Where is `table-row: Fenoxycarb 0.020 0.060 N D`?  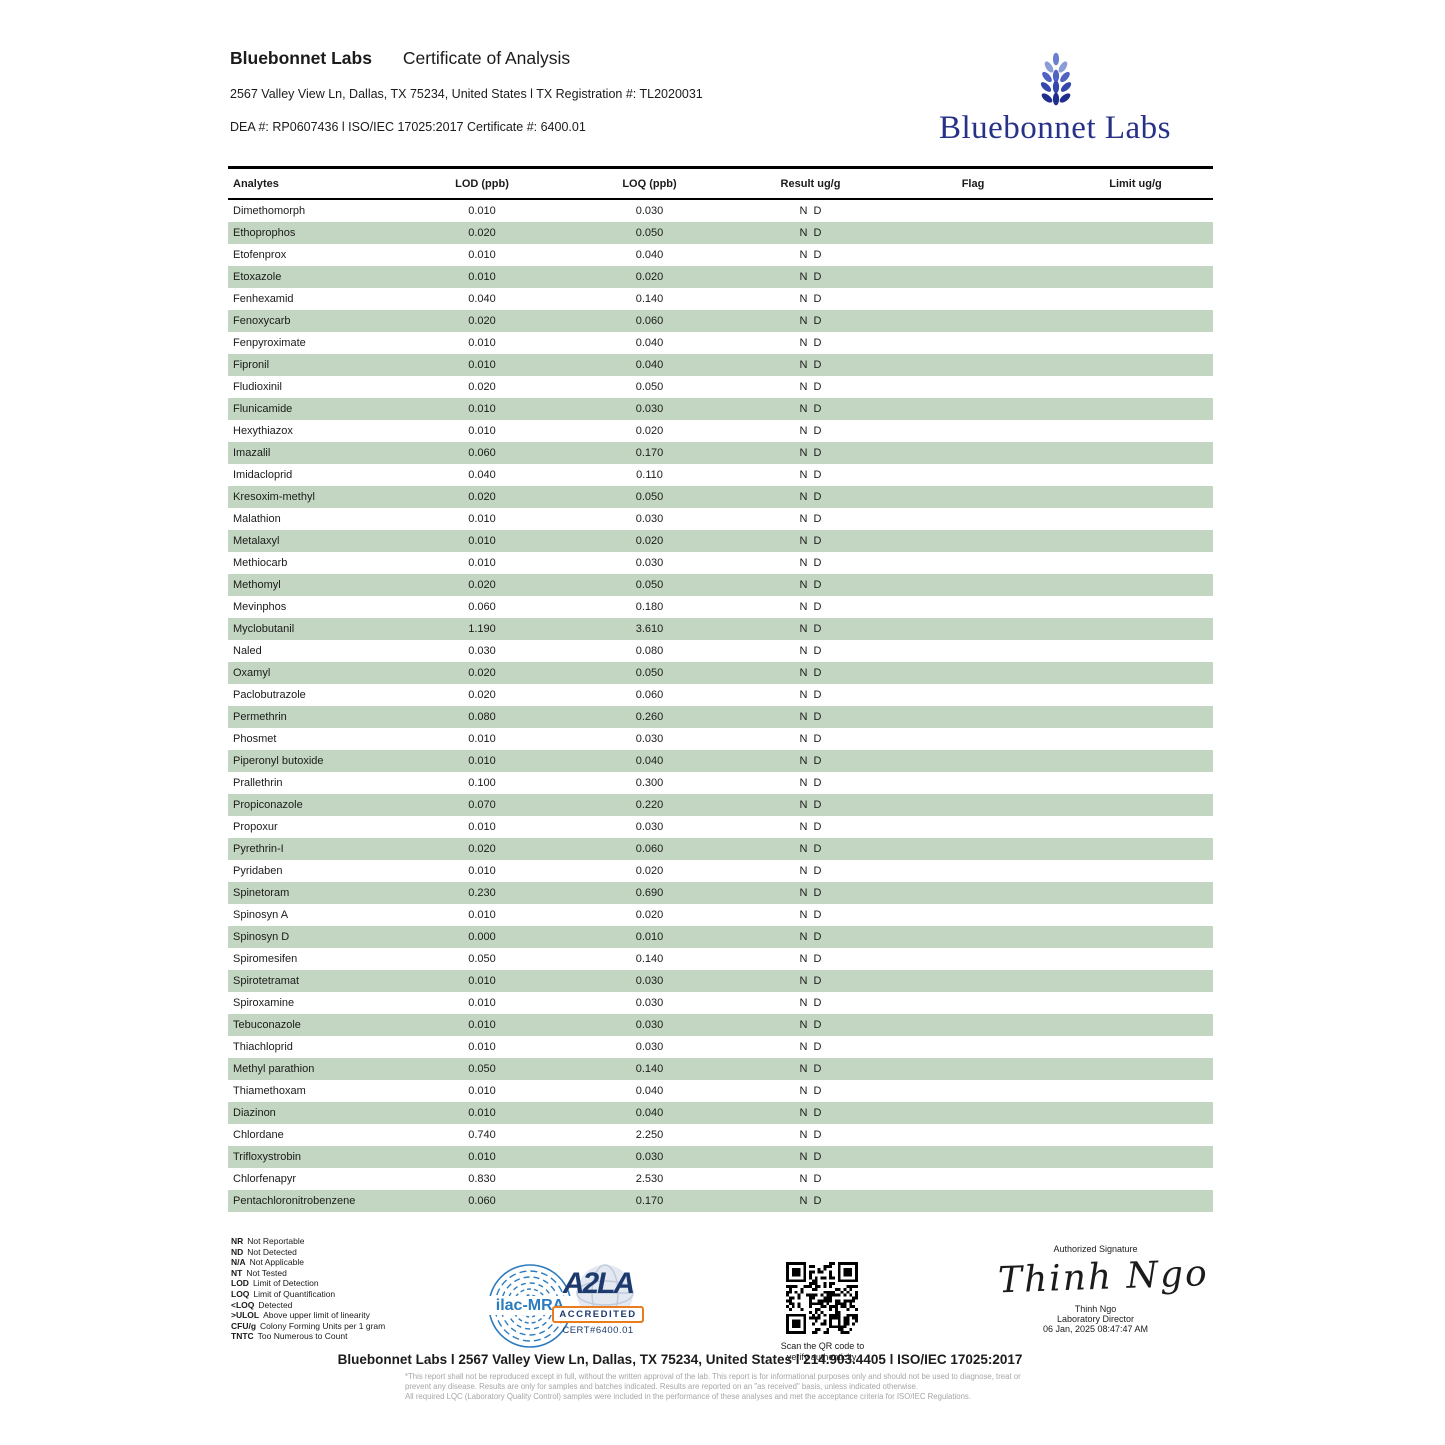
table-row: Fenoxycarb 0.020 0.060 N D is located at coordinates (720, 321).